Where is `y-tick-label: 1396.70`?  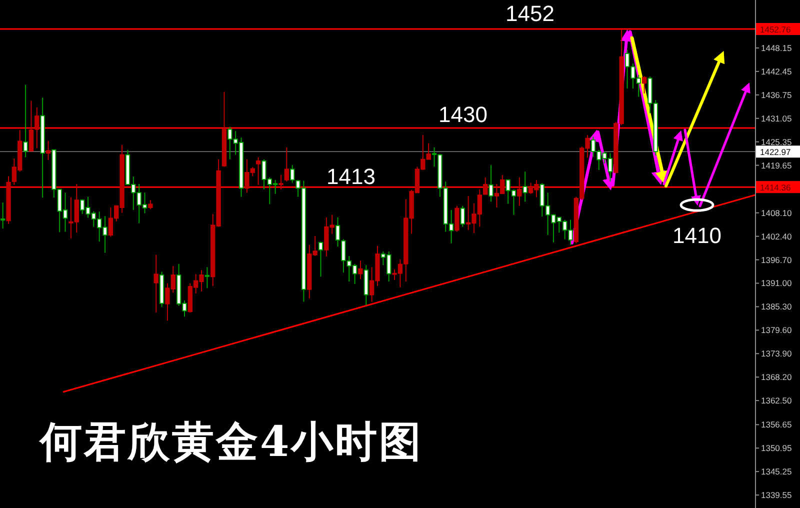 y-tick-label: 1396.70 is located at coordinates (776, 259).